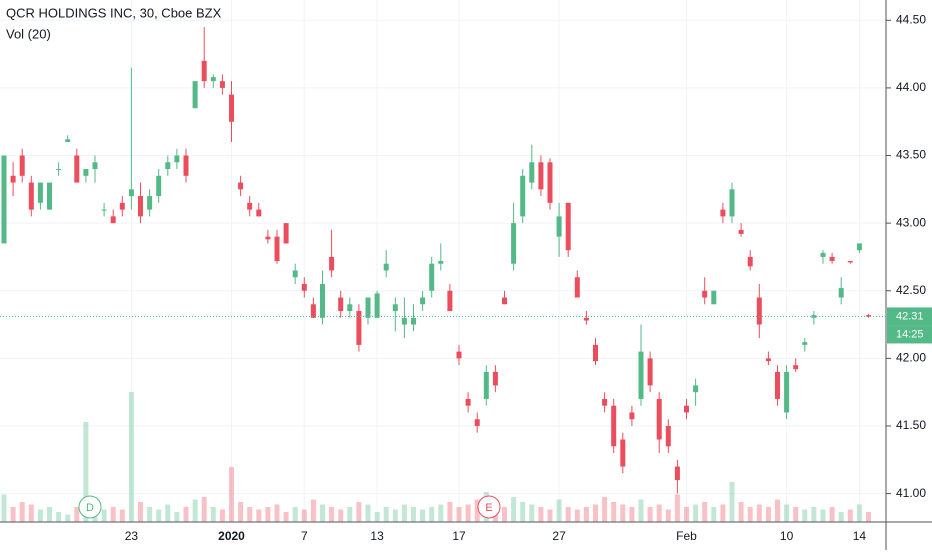 The width and height of the screenshot is (932, 555). I want to click on x-tick-label: 2020, so click(231, 536).